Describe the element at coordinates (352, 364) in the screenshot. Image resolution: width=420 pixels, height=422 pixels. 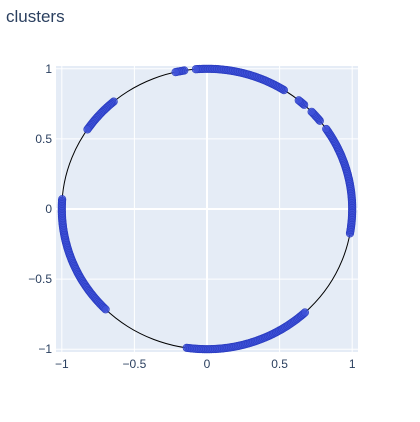
I see `x-tick-label: 1` at that location.